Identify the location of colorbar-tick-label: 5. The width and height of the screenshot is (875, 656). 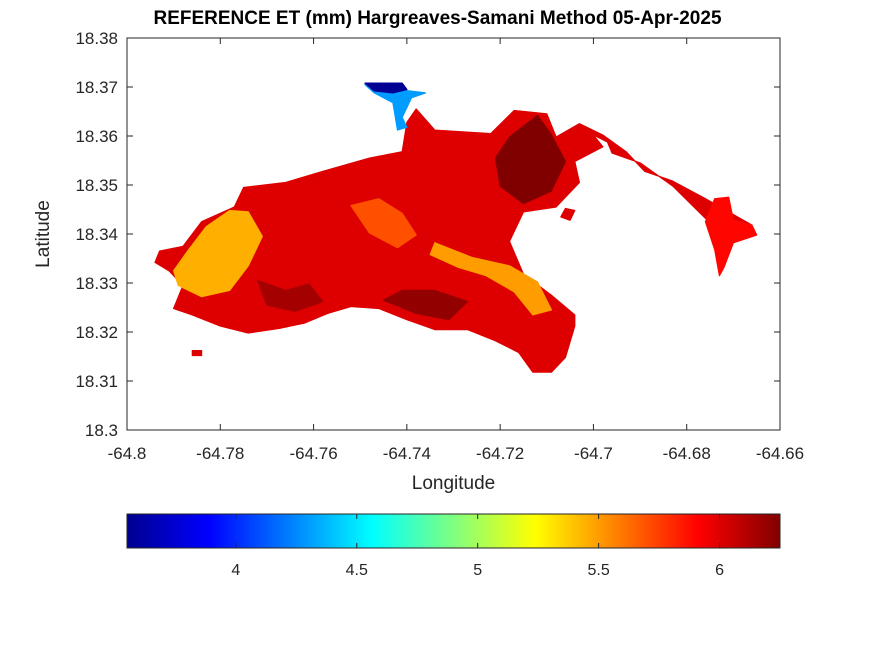
(477, 570).